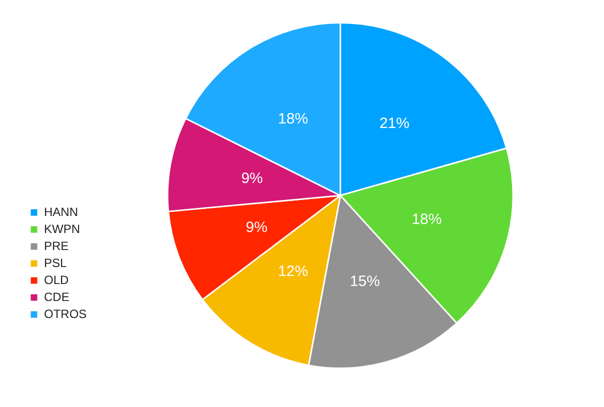  Describe the element at coordinates (65, 313) in the screenshot. I see `legend-label: OTROS` at that location.